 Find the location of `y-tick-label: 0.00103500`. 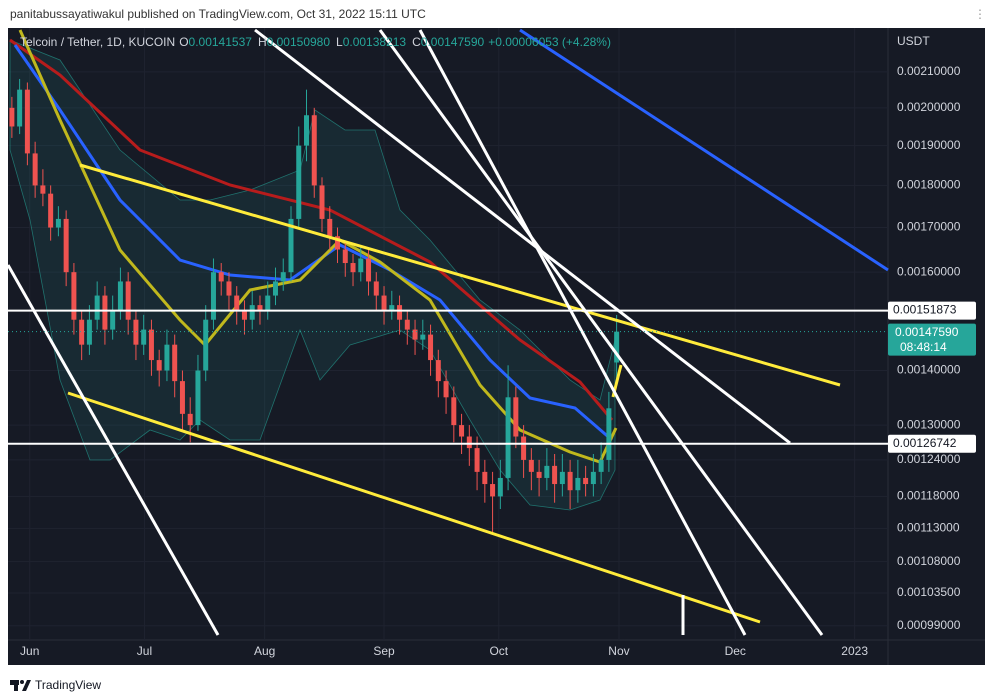

y-tick-label: 0.00103500 is located at coordinates (929, 592).